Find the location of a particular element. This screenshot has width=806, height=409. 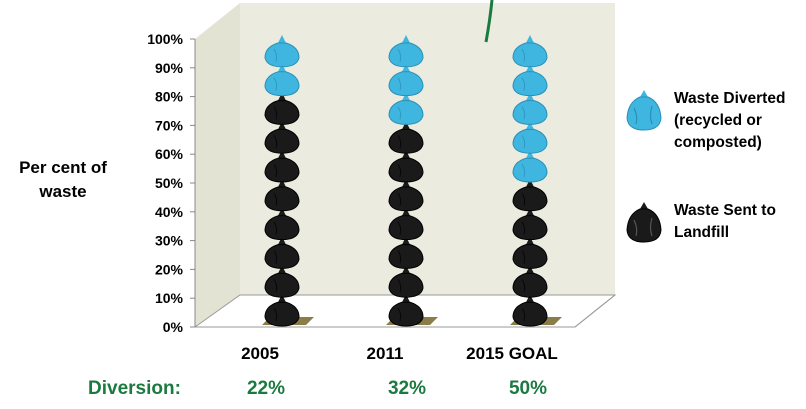

y-tick-label: 60% is located at coordinates (169, 154).